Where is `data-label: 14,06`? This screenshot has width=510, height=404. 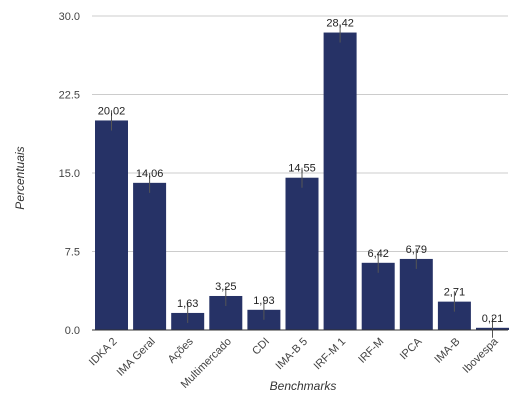 data-label: 14,06 is located at coordinates (150, 174).